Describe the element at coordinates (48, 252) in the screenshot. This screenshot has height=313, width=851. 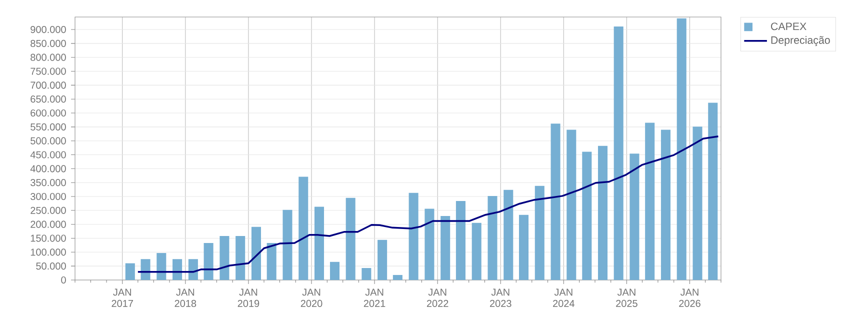
I see `y-tick-label: 100.000` at that location.